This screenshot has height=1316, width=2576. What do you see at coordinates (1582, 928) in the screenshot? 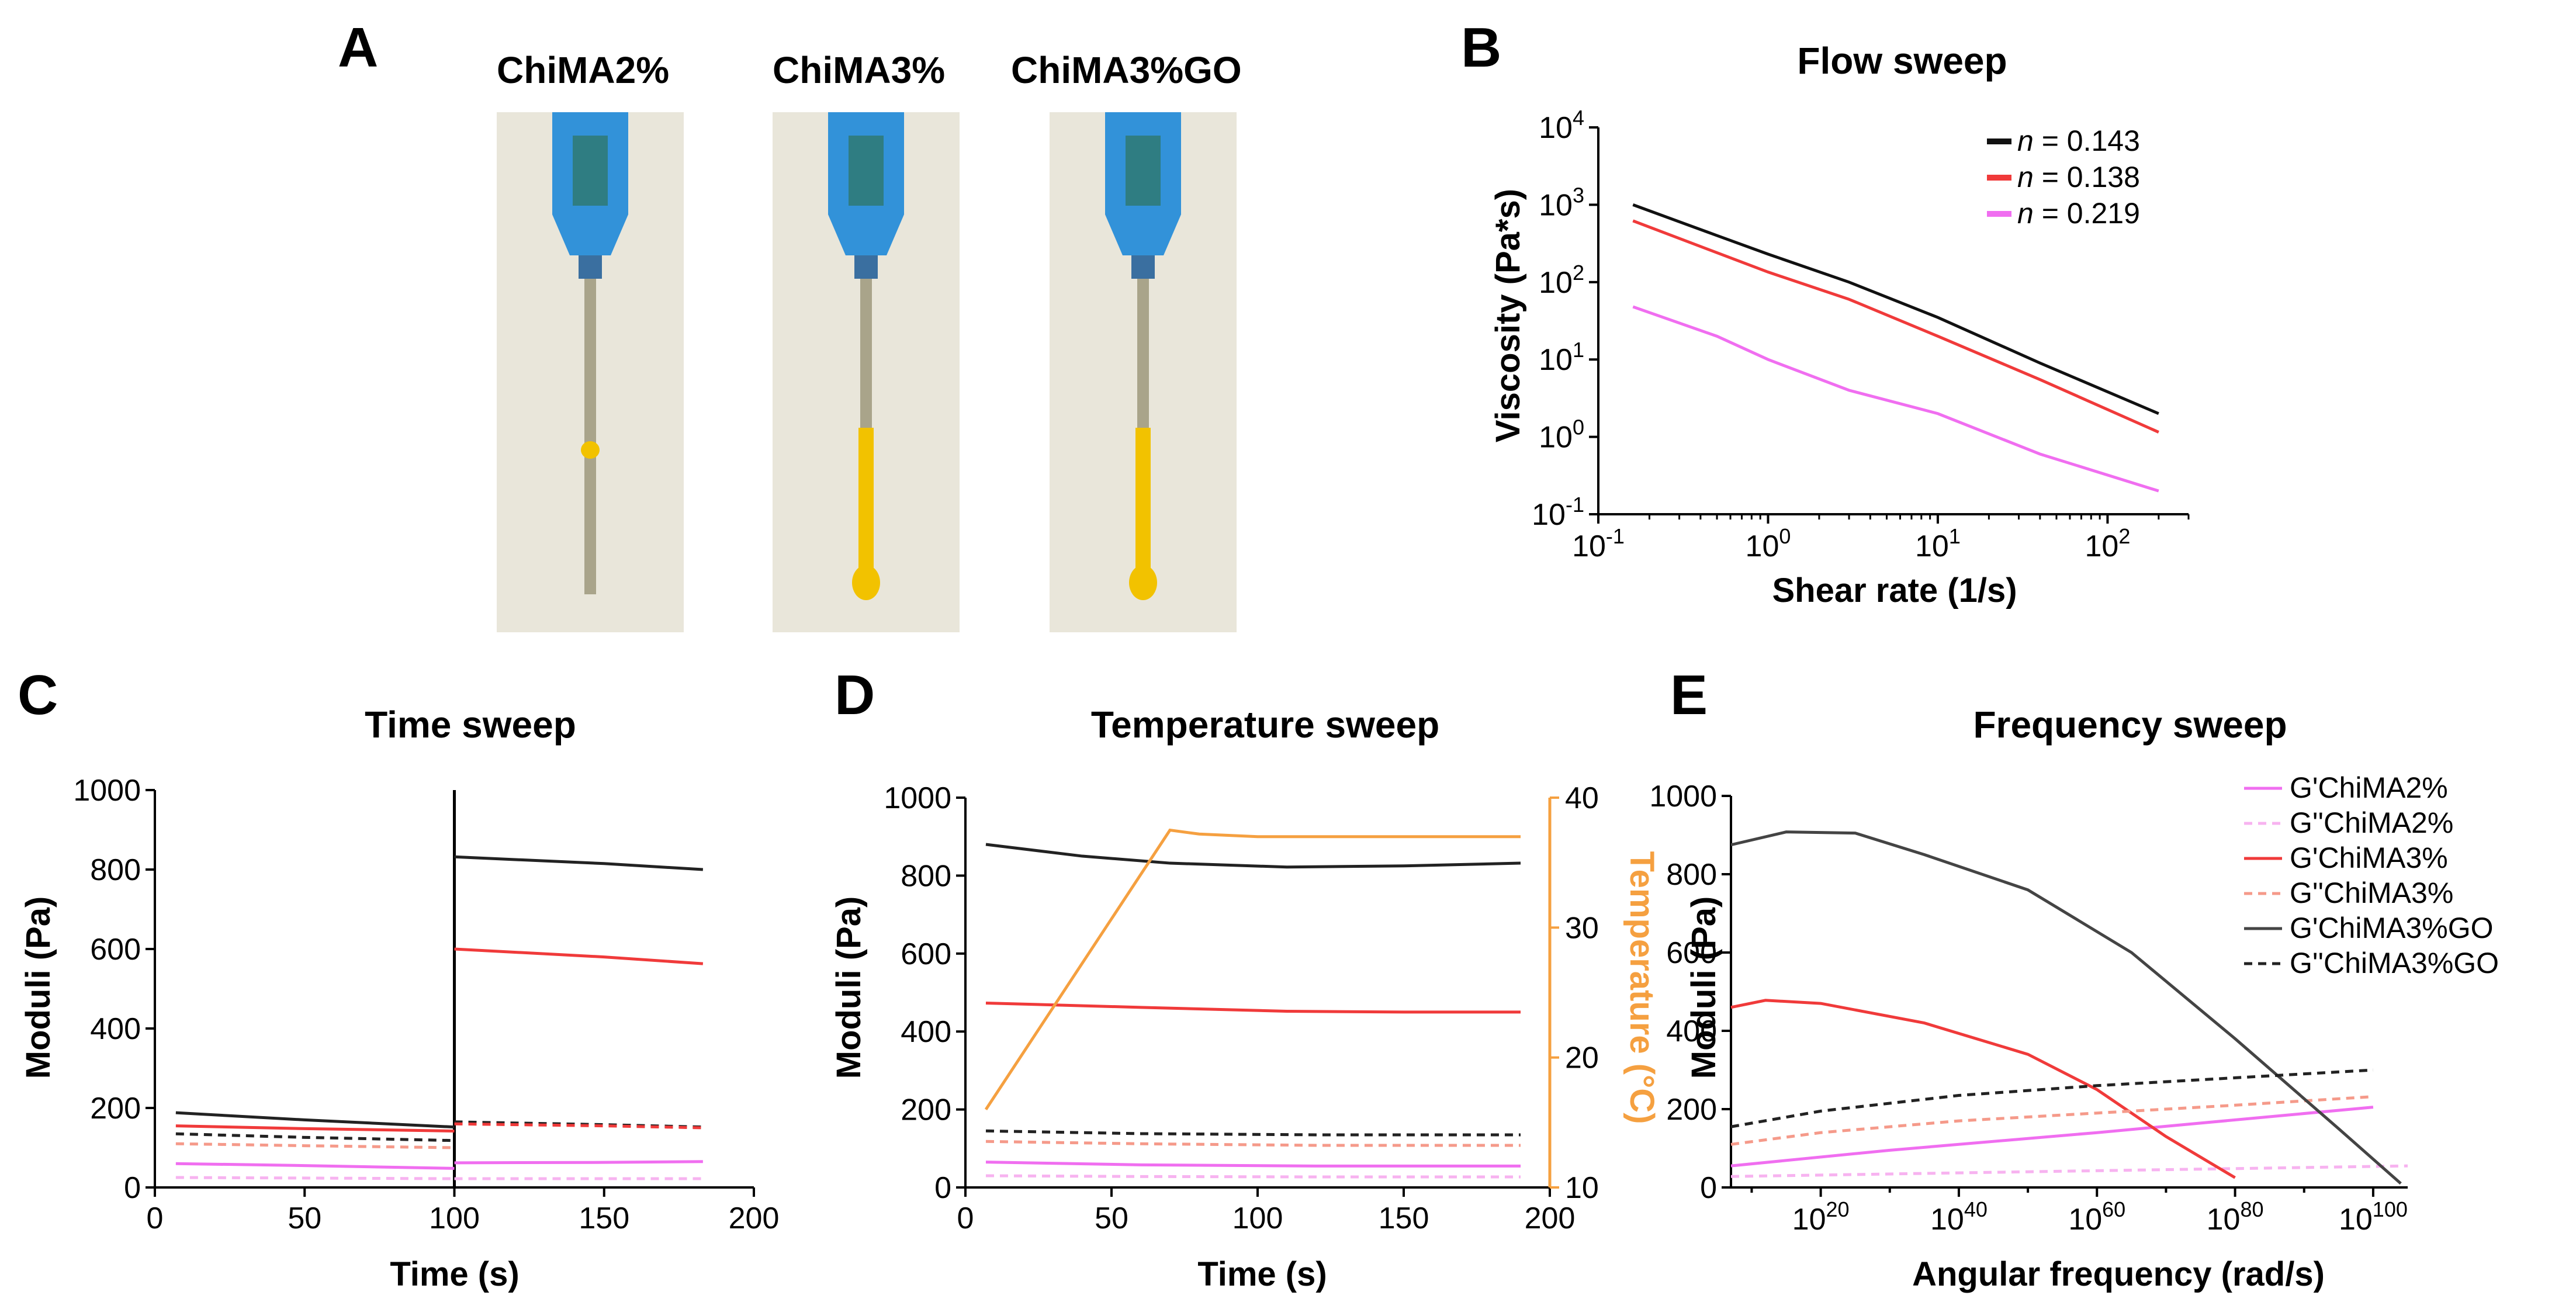
I see `y2-tick-label: 30` at bounding box center [1582, 928].